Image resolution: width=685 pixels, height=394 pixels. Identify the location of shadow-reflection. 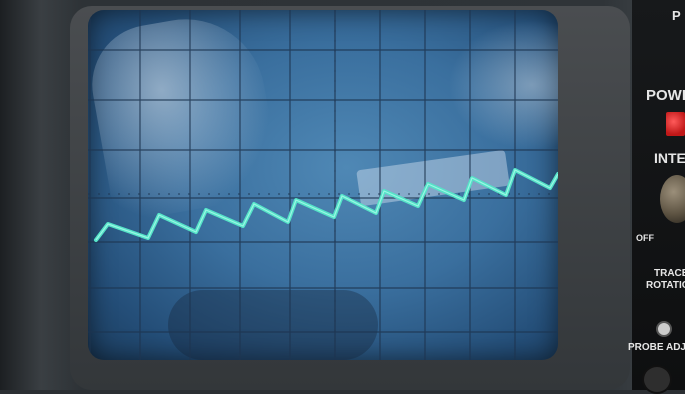
(273, 325).